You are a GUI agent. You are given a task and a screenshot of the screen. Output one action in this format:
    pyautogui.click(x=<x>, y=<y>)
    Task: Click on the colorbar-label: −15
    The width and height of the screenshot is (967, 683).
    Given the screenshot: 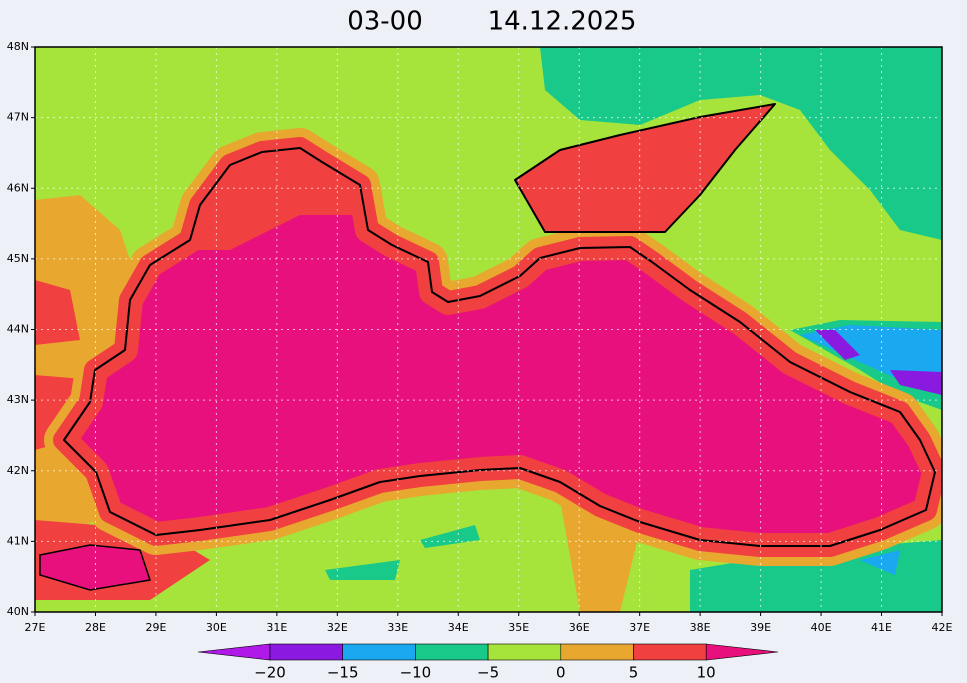 What is the action you would take?
    pyautogui.click(x=343, y=673)
    